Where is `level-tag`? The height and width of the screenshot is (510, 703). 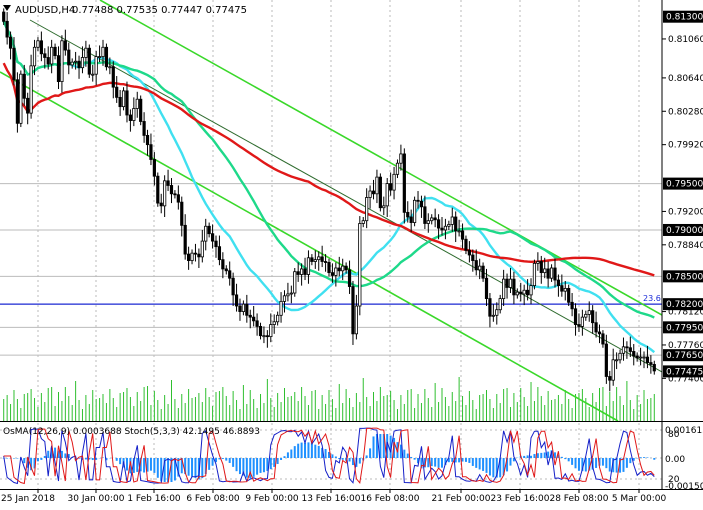
level-tag is located at coordinates (683, 327).